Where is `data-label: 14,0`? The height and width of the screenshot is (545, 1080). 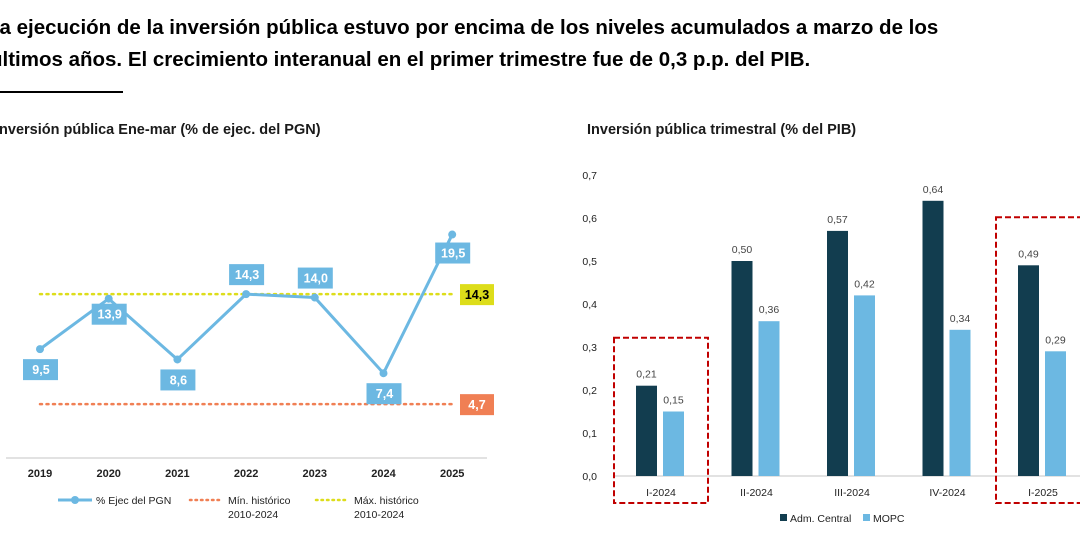 data-label: 14,0 is located at coordinates (316, 279).